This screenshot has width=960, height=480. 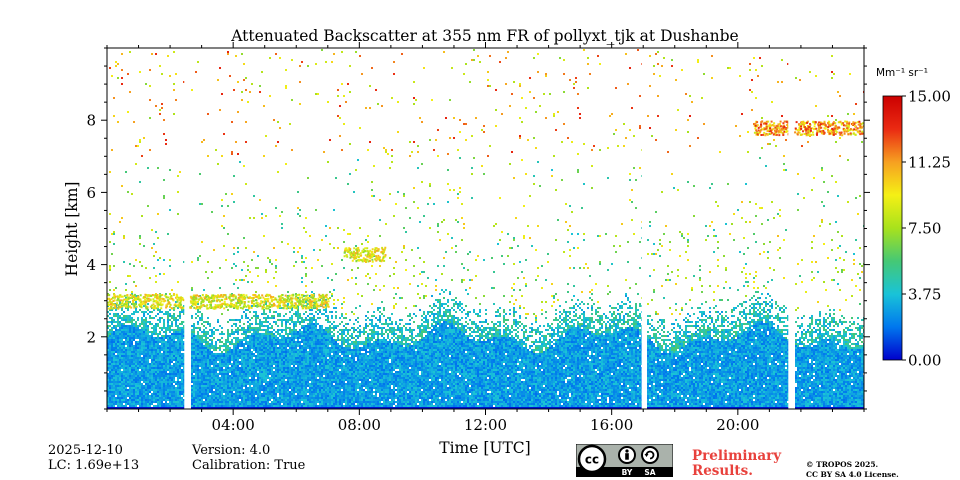 I want to click on by-label: BY, so click(x=627, y=472).